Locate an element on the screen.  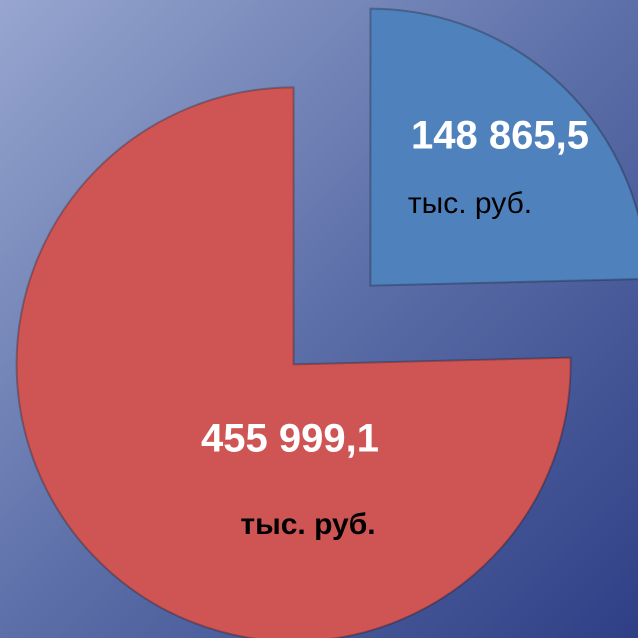
slice-value-label: 148 865,5 is located at coordinates (500, 136).